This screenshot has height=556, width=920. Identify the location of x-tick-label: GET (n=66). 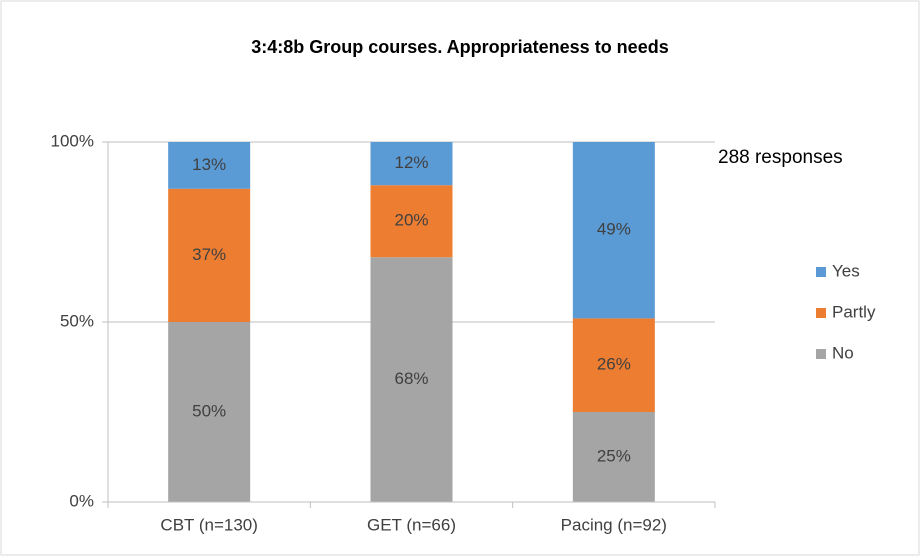
(411, 524).